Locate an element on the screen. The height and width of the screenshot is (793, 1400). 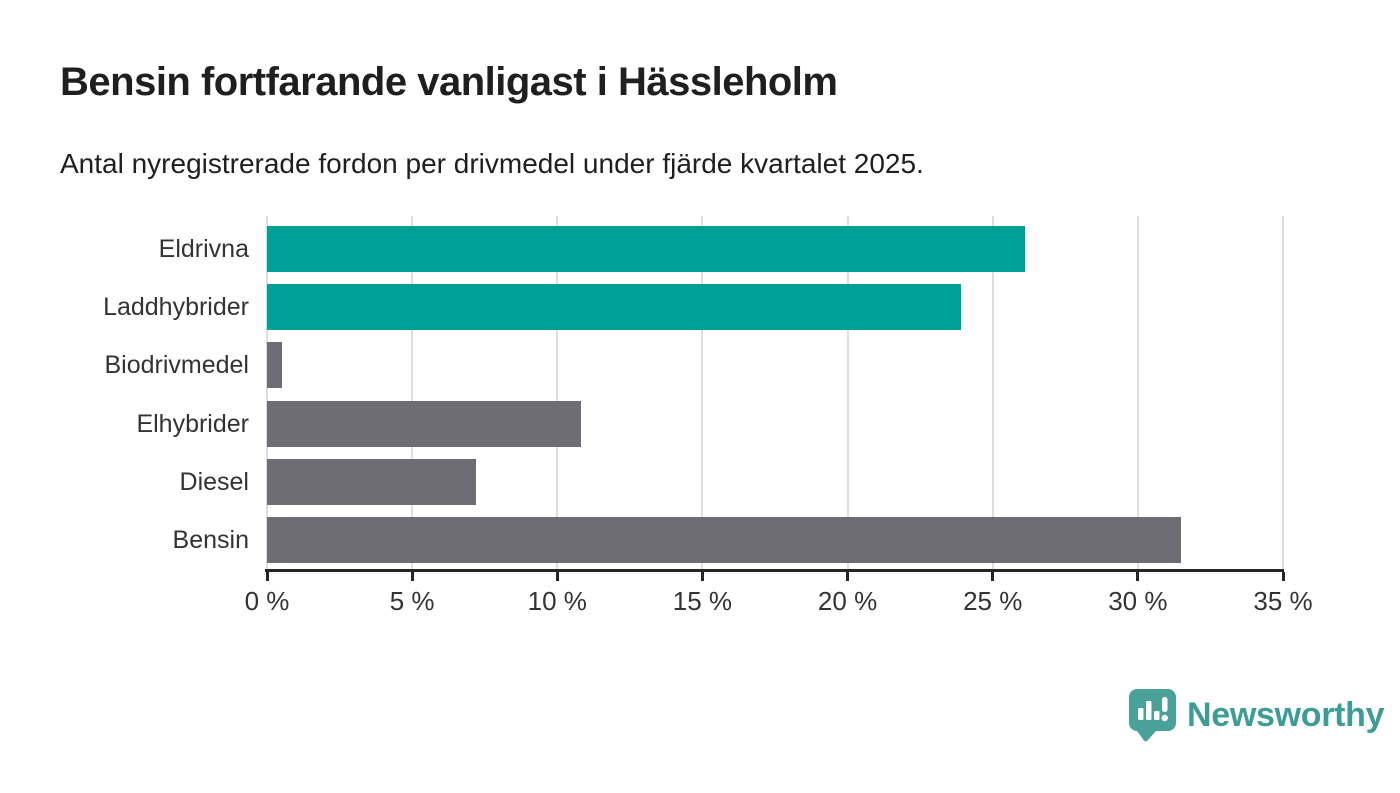
category-label-diesel: Diesel is located at coordinates (214, 481).